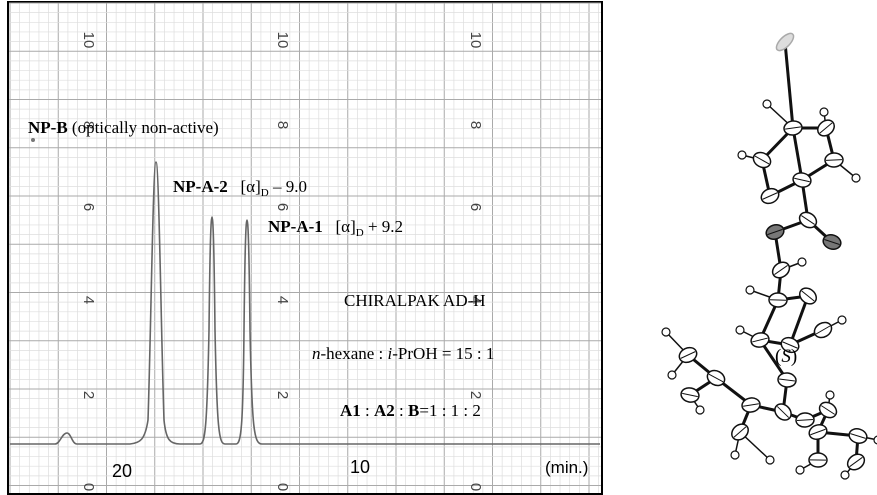 This screenshot has width=877, height=495. I want to click on x-label: 20, so click(122, 471).